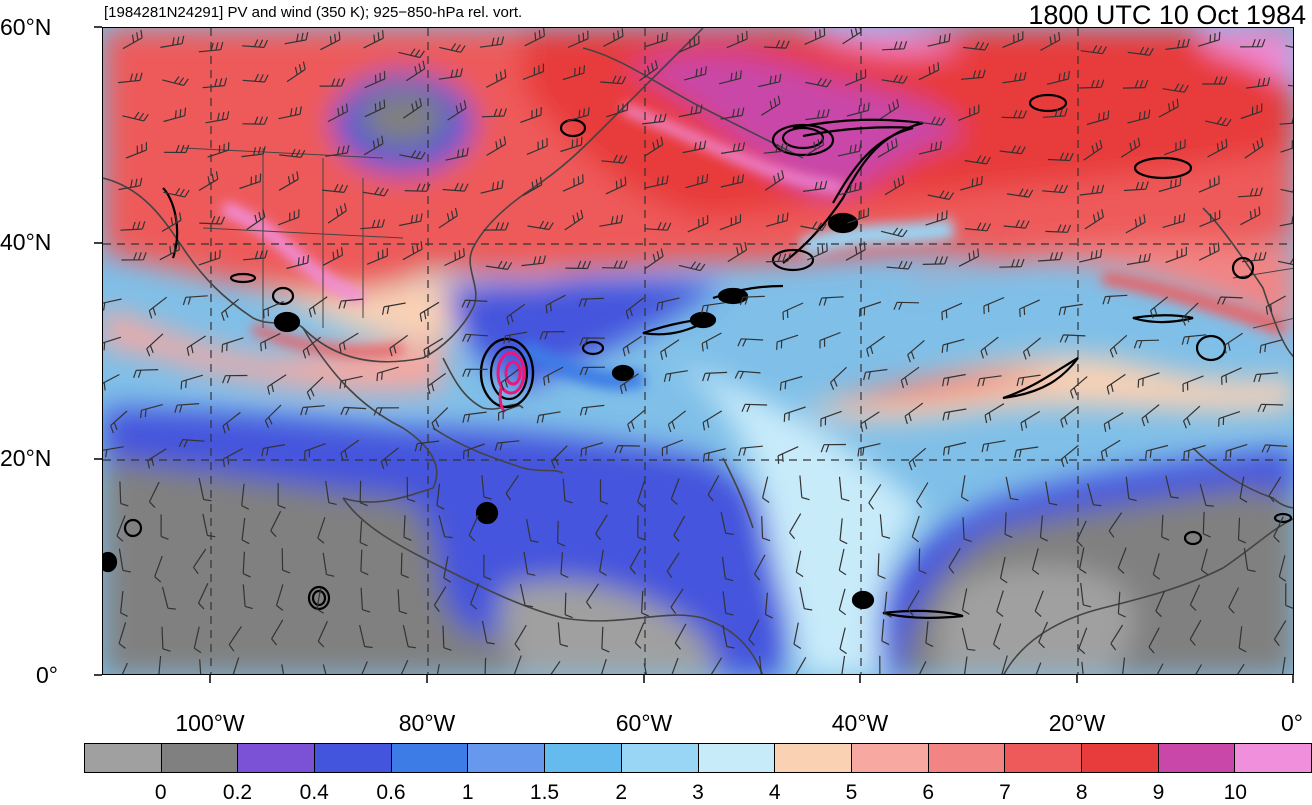 The width and height of the screenshot is (1312, 805). What do you see at coordinates (1005, 792) in the screenshot?
I see `colorbar-tick-label: 7` at bounding box center [1005, 792].